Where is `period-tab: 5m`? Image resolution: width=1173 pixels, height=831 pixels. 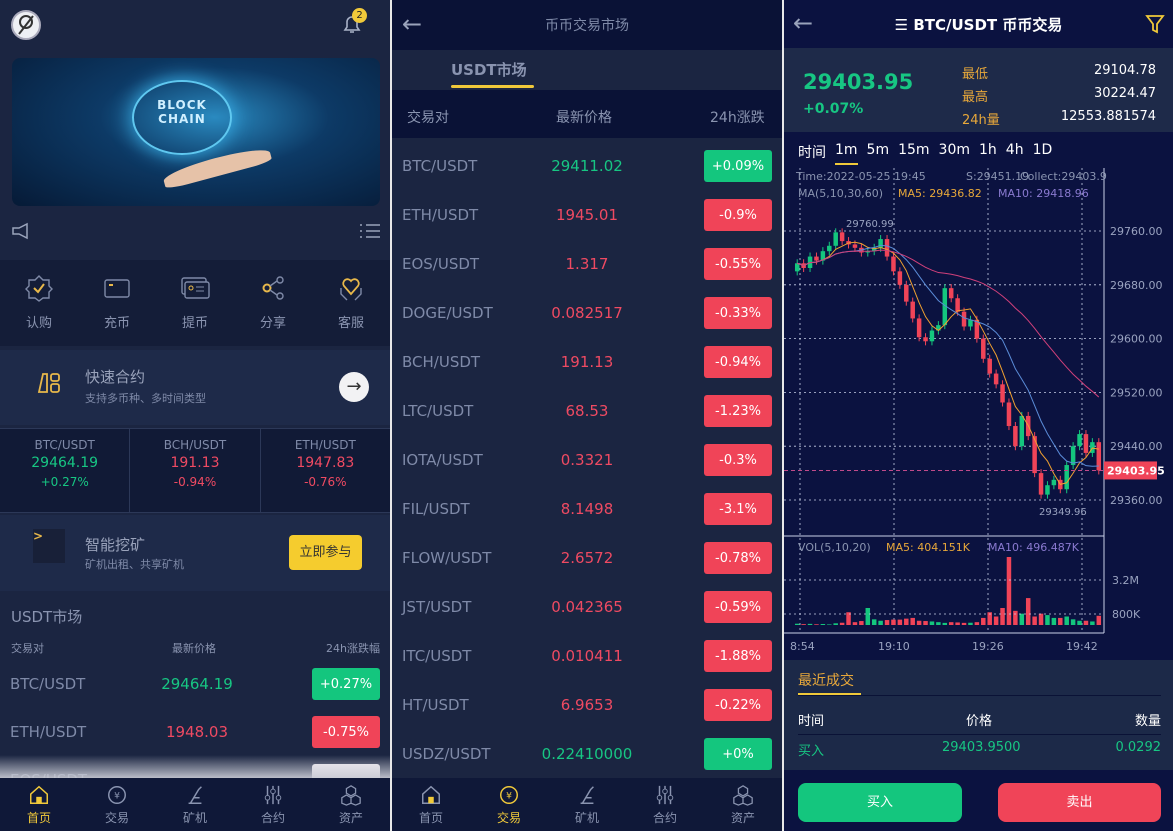 period-tab: 5m is located at coordinates (878, 150).